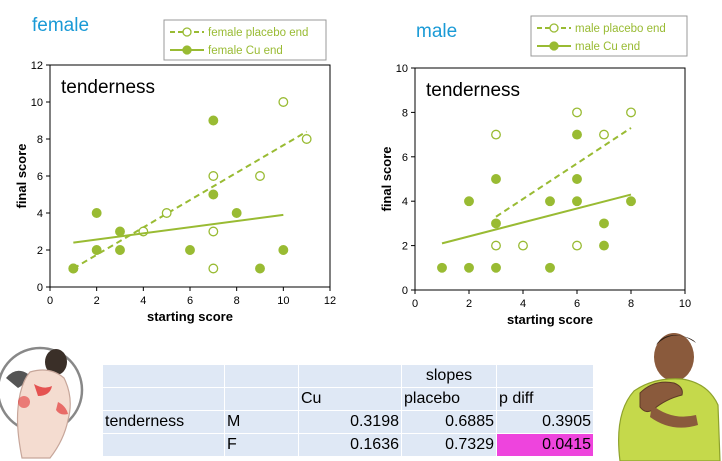 This screenshot has height=461, width=722. I want to click on sex-cell: M, so click(261, 422).